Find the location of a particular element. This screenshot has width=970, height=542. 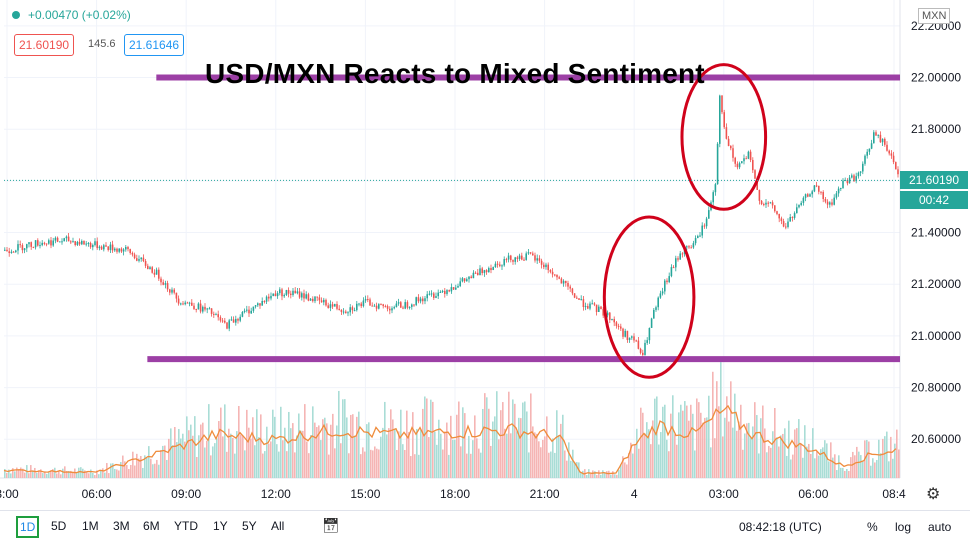

currency-badge: MXN is located at coordinates (934, 16).